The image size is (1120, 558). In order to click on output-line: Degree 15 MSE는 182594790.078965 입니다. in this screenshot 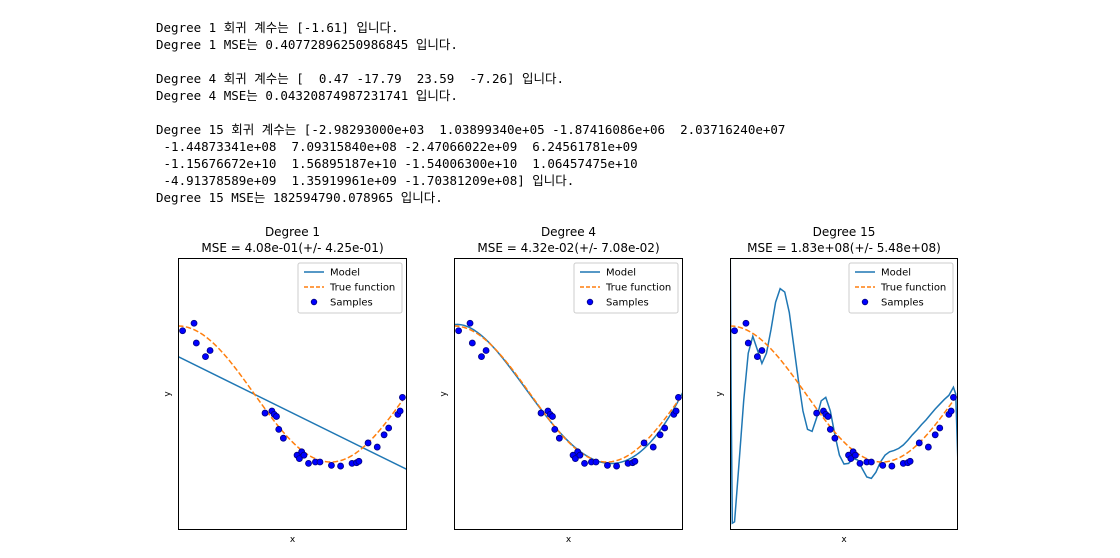, I will do `click(299, 197)`.